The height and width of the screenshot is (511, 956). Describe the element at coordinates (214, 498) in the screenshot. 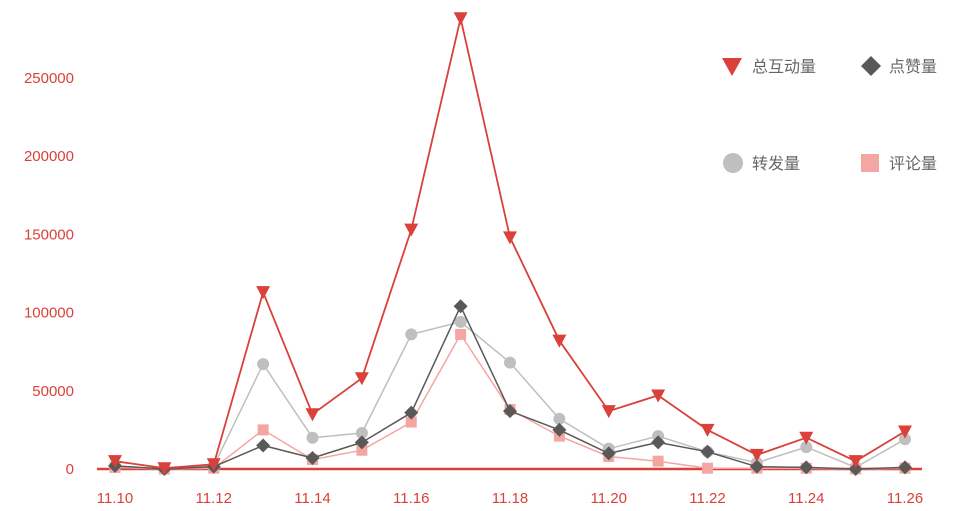

I see `x-tick-label-11-12: 11.12` at that location.